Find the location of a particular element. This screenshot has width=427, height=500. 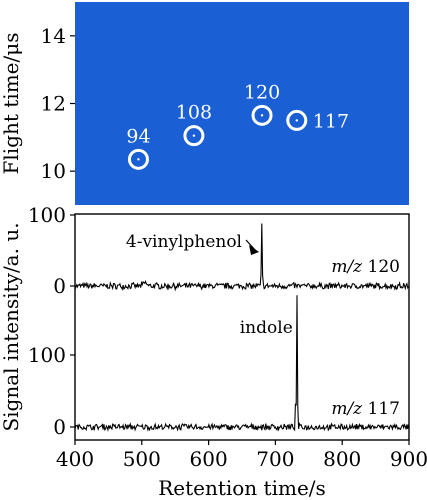

x-tick-label: 700 is located at coordinates (275, 459).